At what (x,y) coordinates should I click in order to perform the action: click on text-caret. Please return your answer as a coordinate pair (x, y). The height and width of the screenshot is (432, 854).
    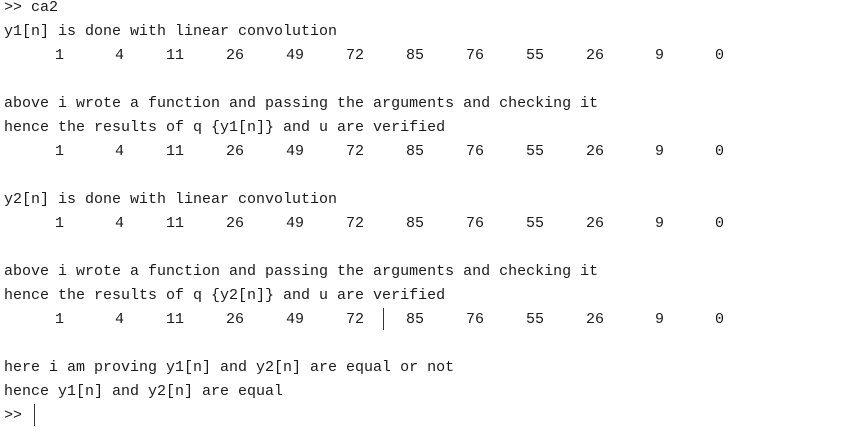
    Looking at the image, I should click on (383, 319).